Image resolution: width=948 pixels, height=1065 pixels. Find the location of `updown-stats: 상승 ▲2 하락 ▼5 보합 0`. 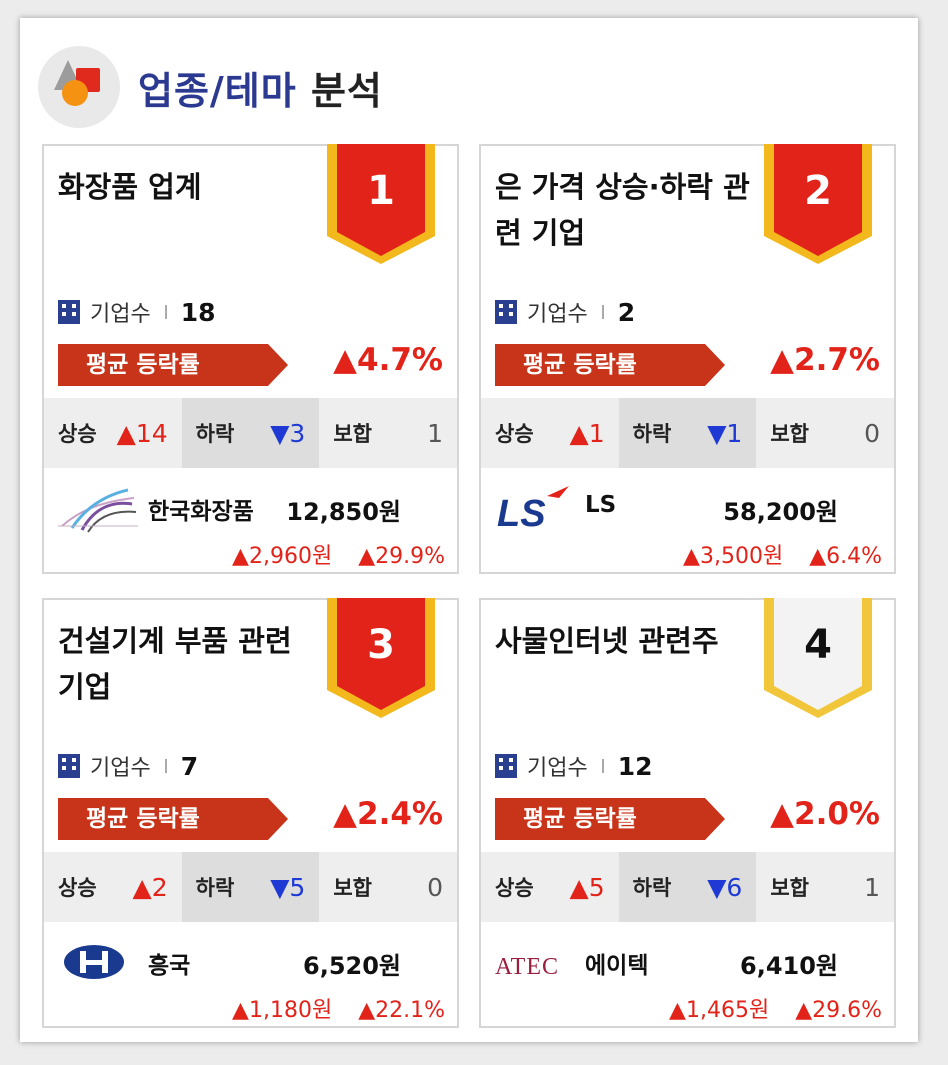

updown-stats: 상승 ▲2 하락 ▼5 보합 0 is located at coordinates (250, 887).